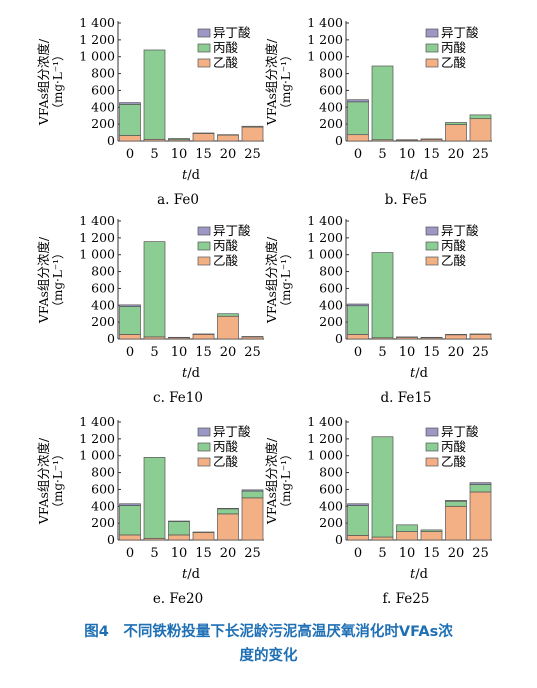 This screenshot has height=688, width=537. What do you see at coordinates (111, 539) in the screenshot?
I see `y-tick-label: 0` at bounding box center [111, 539].